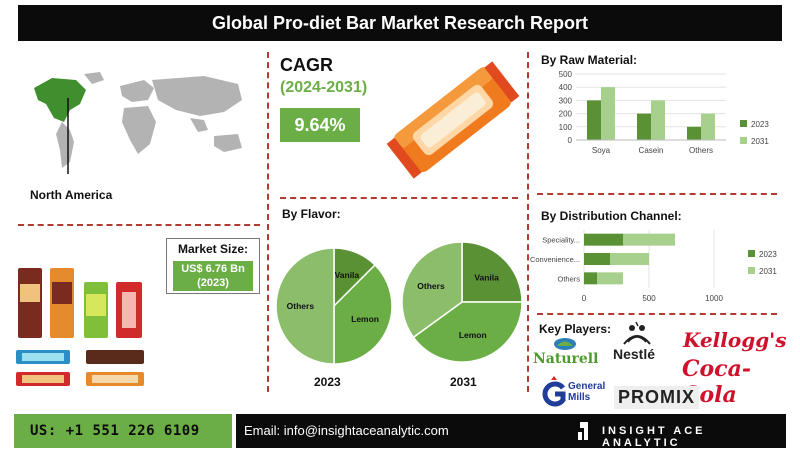 The width and height of the screenshot is (800, 450). I want to click on pie-slice-vanila, so click(492, 272).